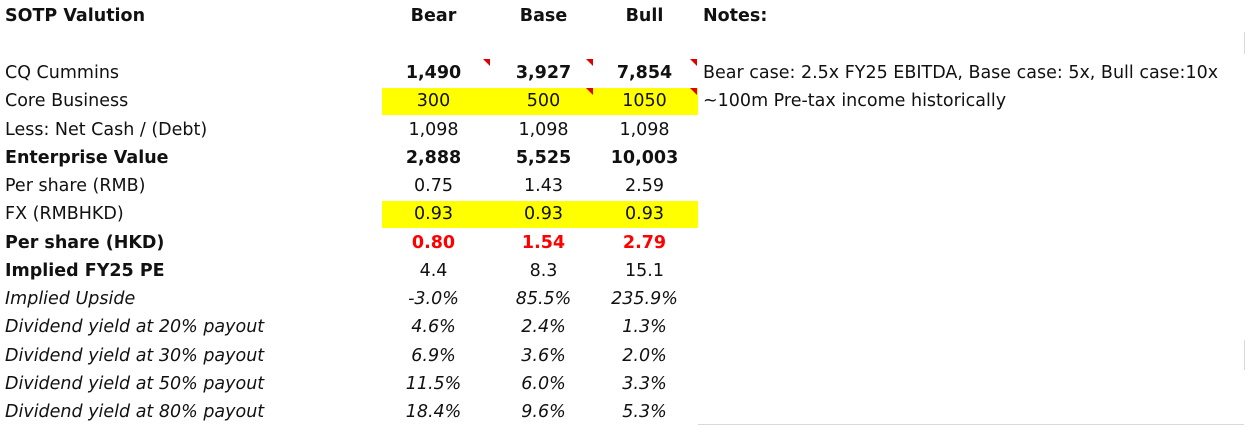  Describe the element at coordinates (543, 327) in the screenshot. I see `cell-base: 2.4%` at that location.